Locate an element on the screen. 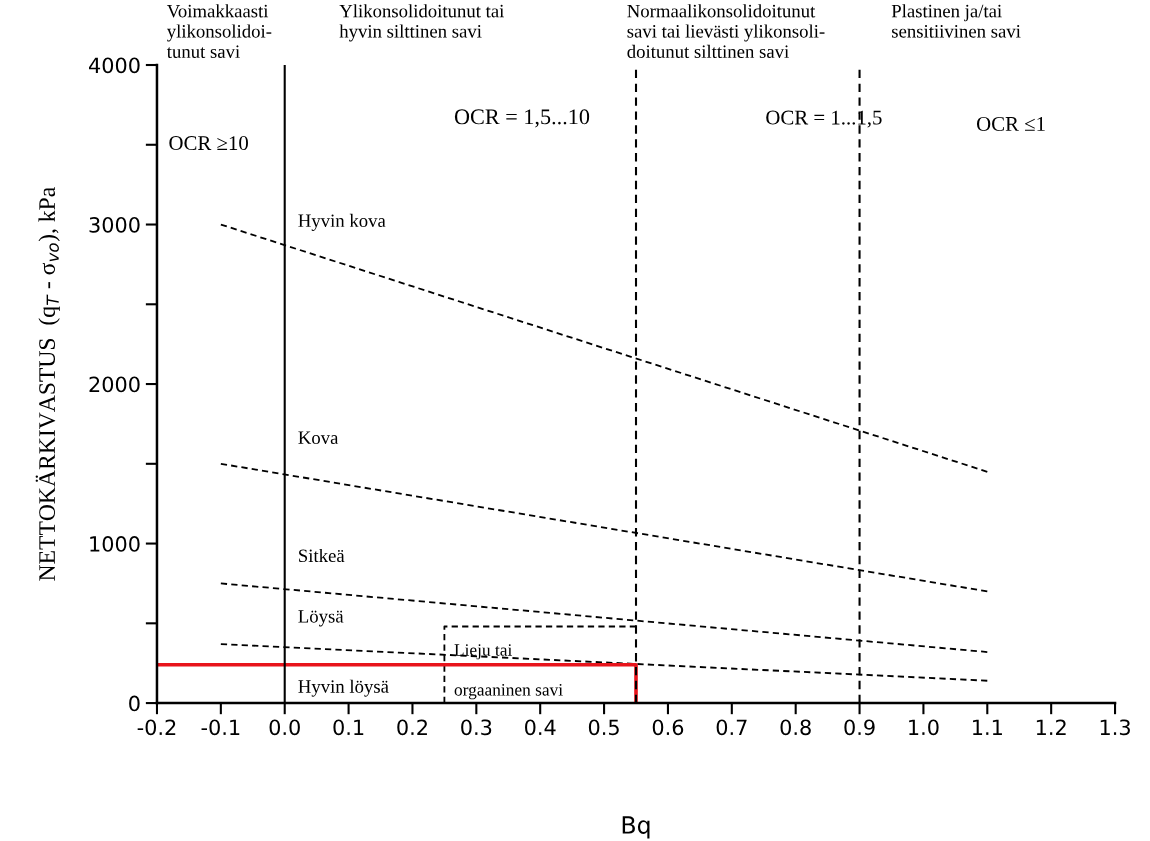  y-tick-label: 3000 is located at coordinates (114, 224).